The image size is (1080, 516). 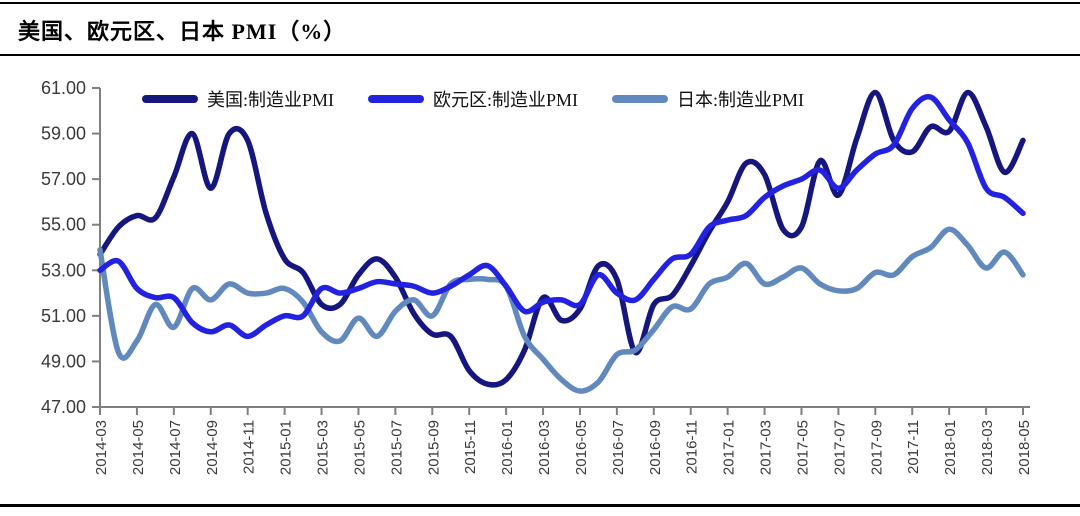 I want to click on y-axis-label: 55.00, so click(x=63, y=225).